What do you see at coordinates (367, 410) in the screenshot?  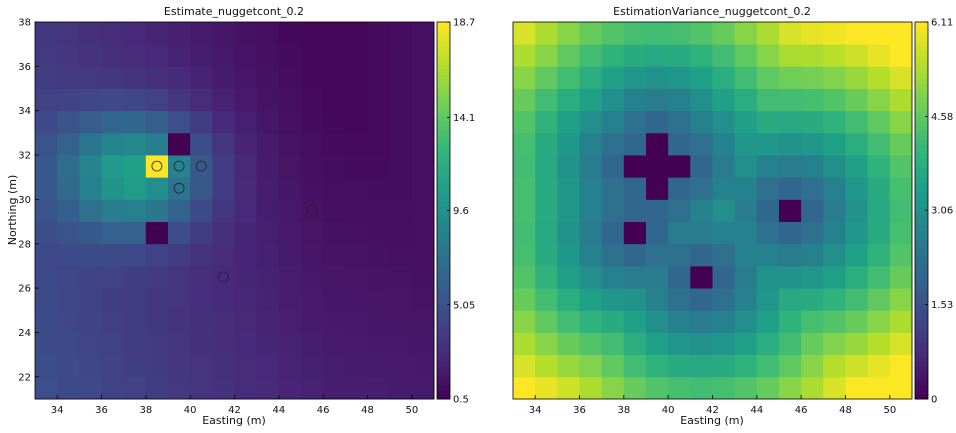 I see `x-tick-label: 48` at bounding box center [367, 410].